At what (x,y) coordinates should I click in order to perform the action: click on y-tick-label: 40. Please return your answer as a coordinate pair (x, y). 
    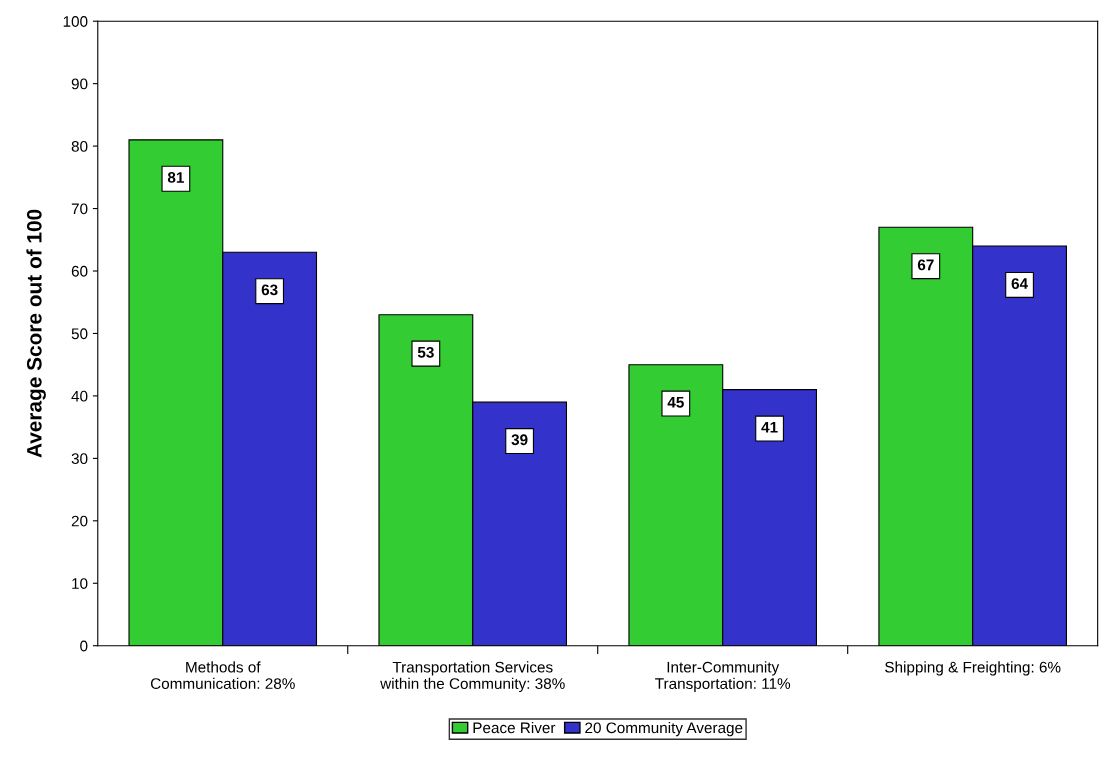
    Looking at the image, I should click on (79, 396).